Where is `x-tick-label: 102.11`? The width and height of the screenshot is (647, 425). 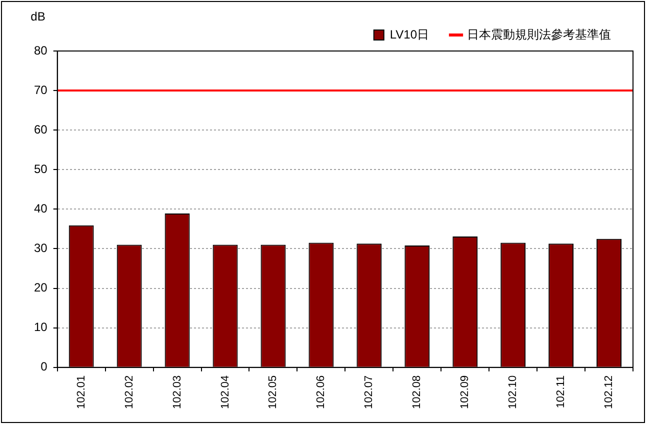
x-tick-label: 102.11 is located at coordinates (561, 391).